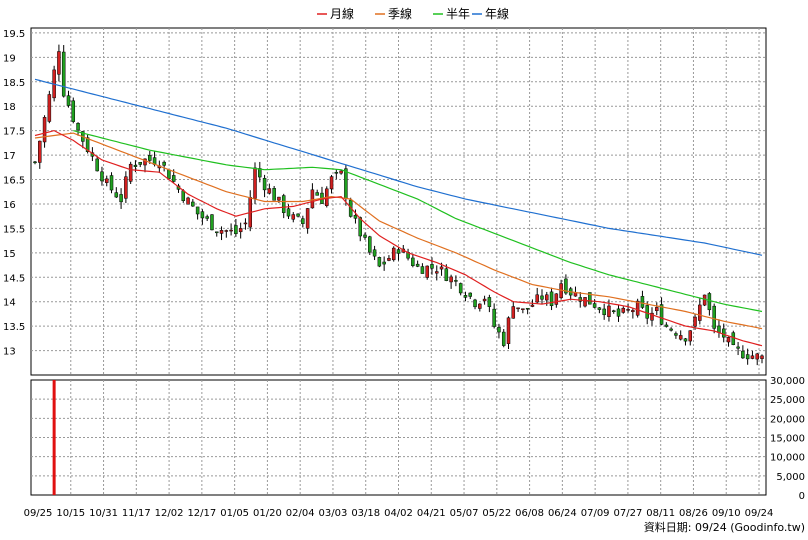 This screenshot has height=540, width=808. I want to click on legend-label: 季線, so click(400, 13).